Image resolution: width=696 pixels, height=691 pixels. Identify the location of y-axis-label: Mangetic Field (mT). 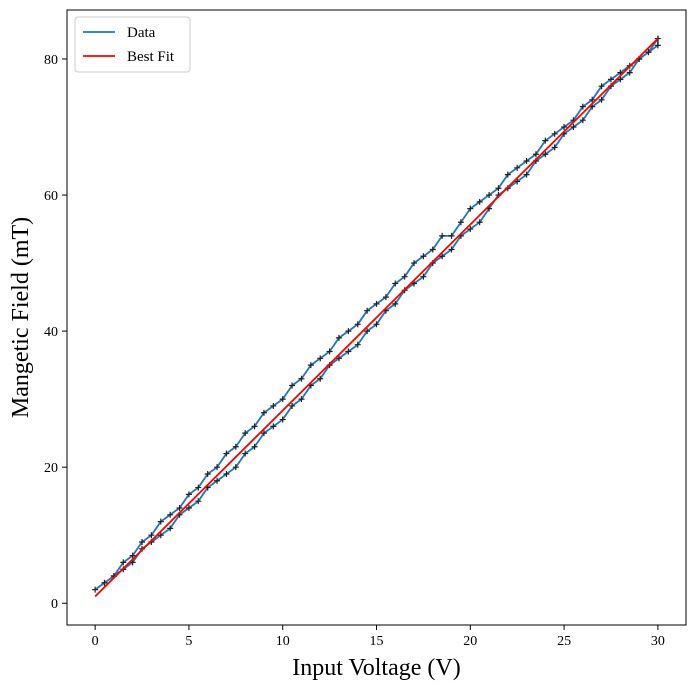
(21, 317).